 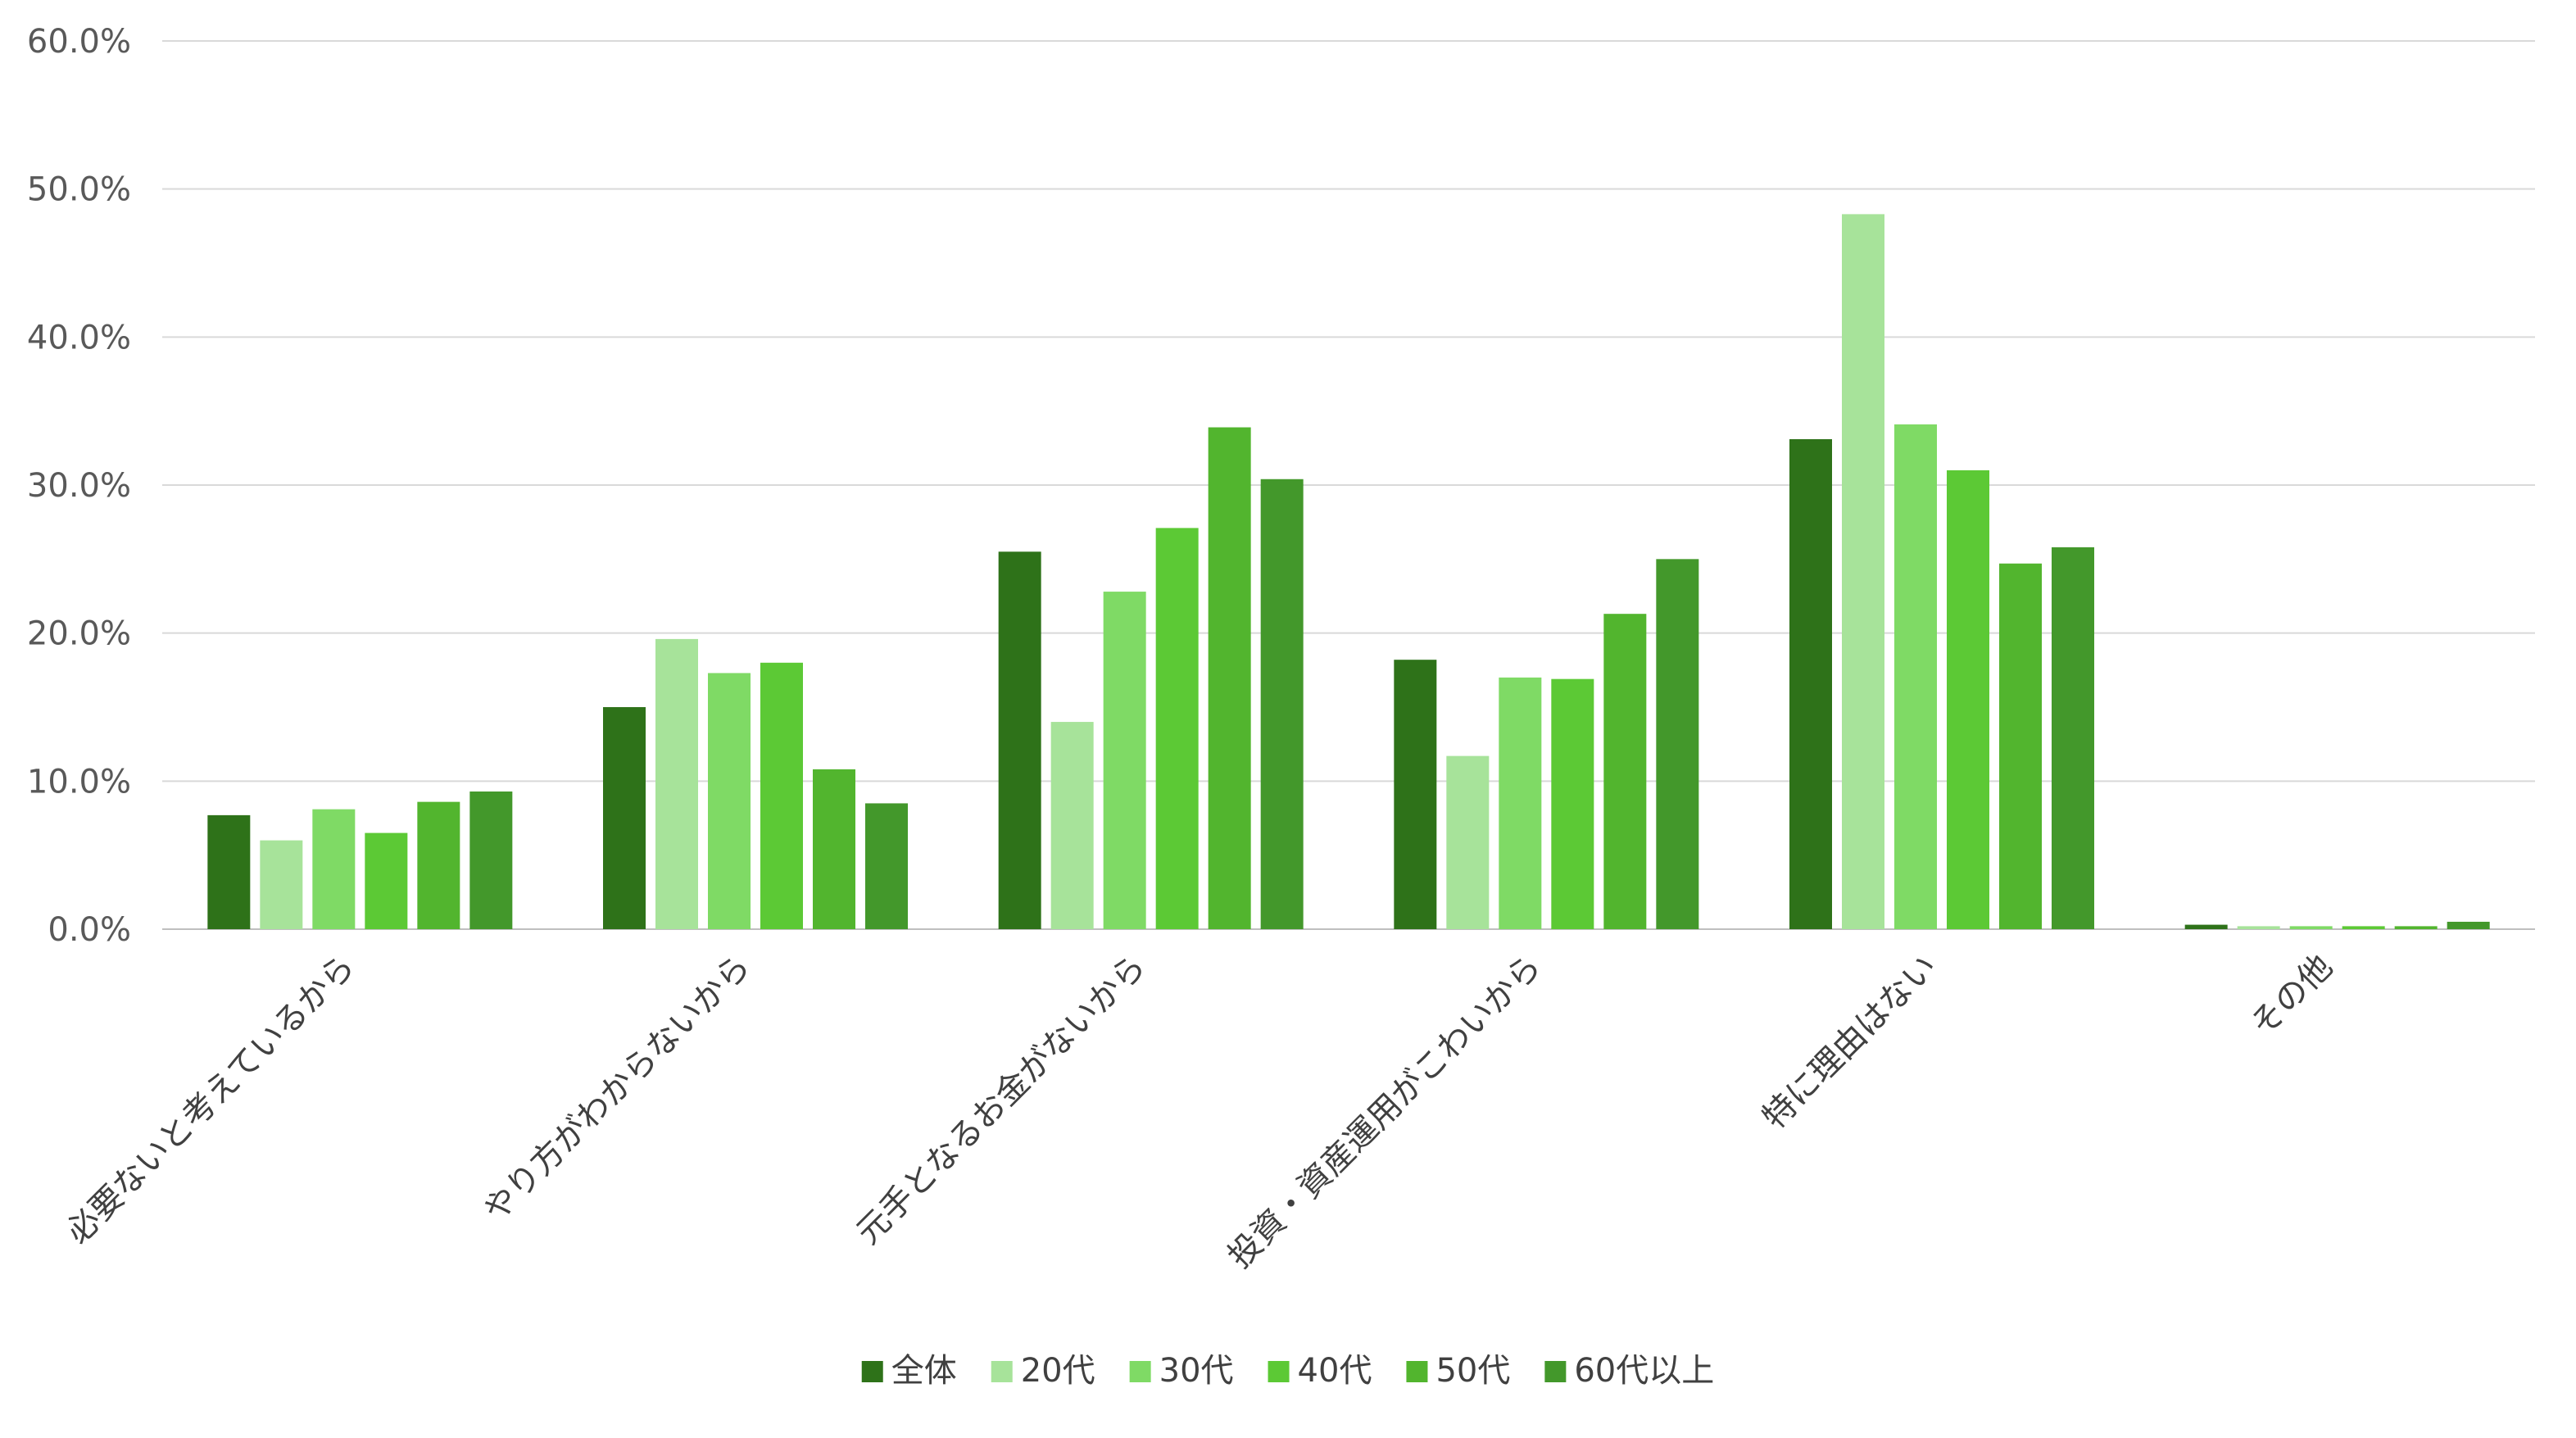 I want to click on x-category-label: 必要ないと考えているから, so click(x=211, y=1100).